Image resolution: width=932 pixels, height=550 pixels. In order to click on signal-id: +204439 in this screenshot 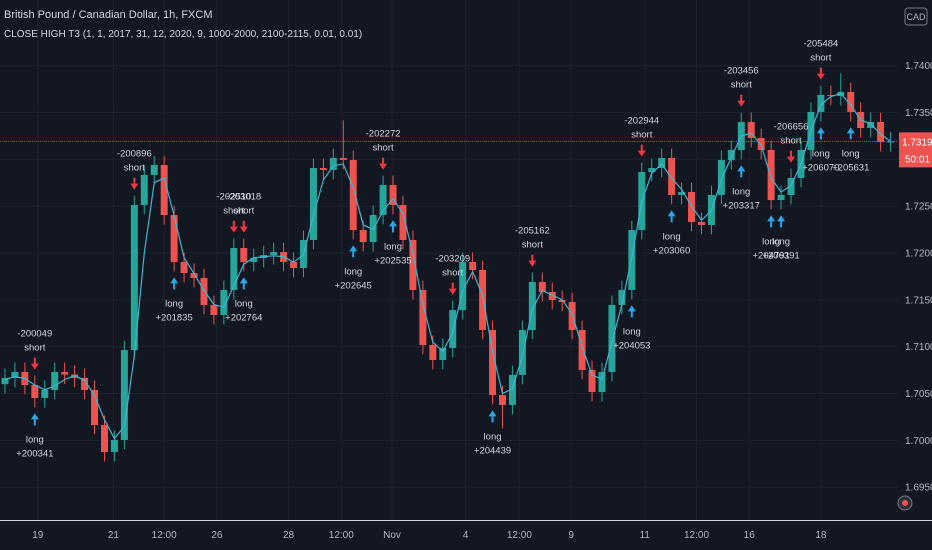, I will do `click(492, 450)`.